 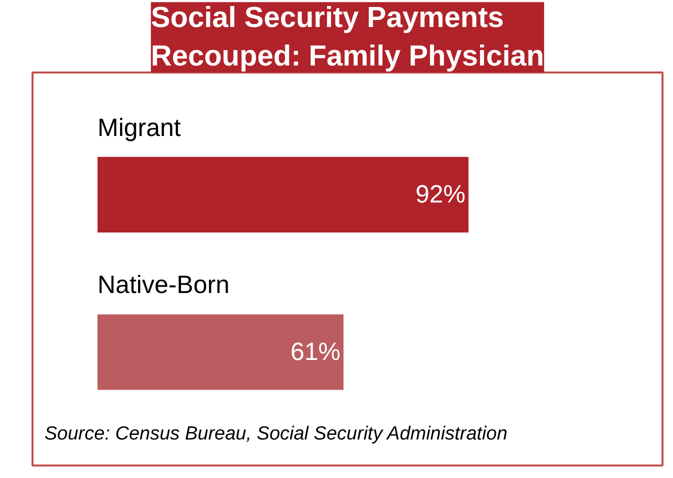 What do you see at coordinates (164, 285) in the screenshot?
I see `y-tick-label: Native-Born` at bounding box center [164, 285].